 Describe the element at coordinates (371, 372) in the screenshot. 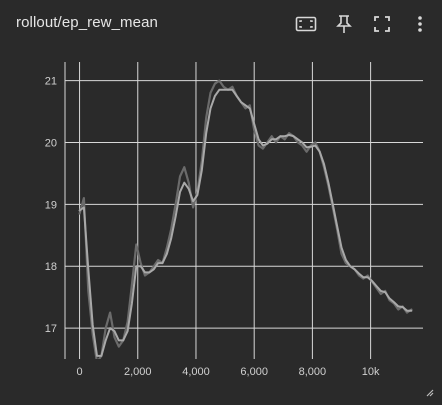

I see `x-tick-label: 10k` at that location.